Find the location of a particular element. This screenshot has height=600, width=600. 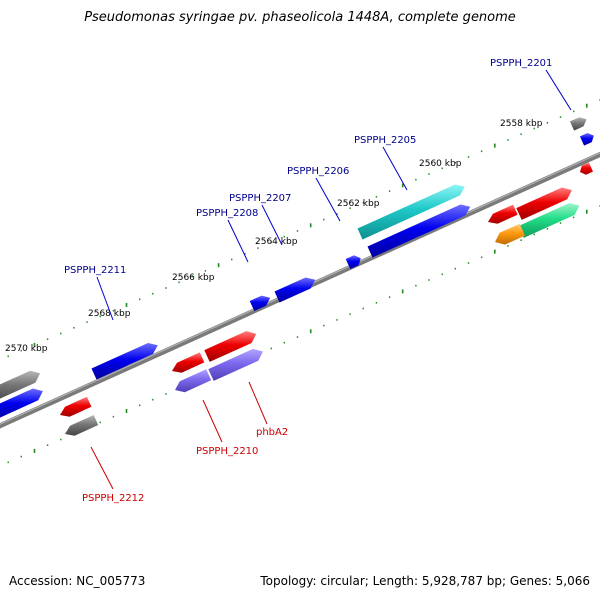

gene-left-blue-arrow is located at coordinates (21, 404).